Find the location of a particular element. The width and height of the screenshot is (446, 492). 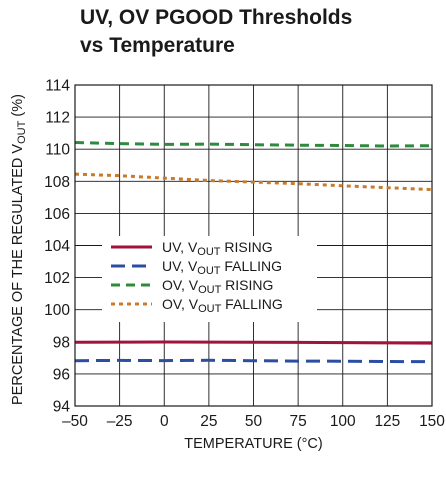

y-tick-label: 100 is located at coordinates (57, 310).